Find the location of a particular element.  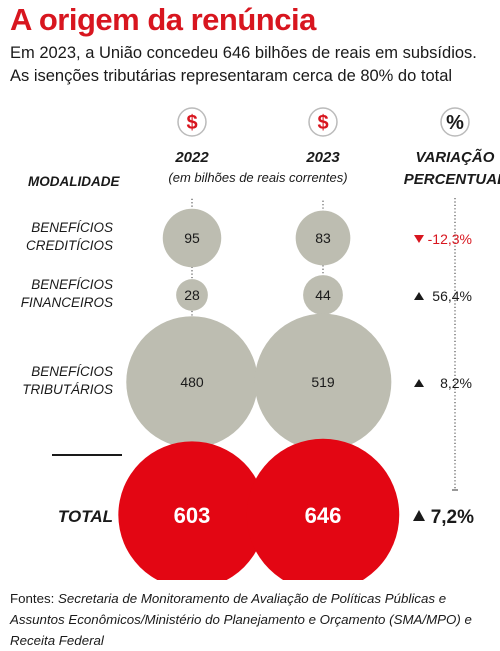

bubble-value: 83 is located at coordinates (323, 238).